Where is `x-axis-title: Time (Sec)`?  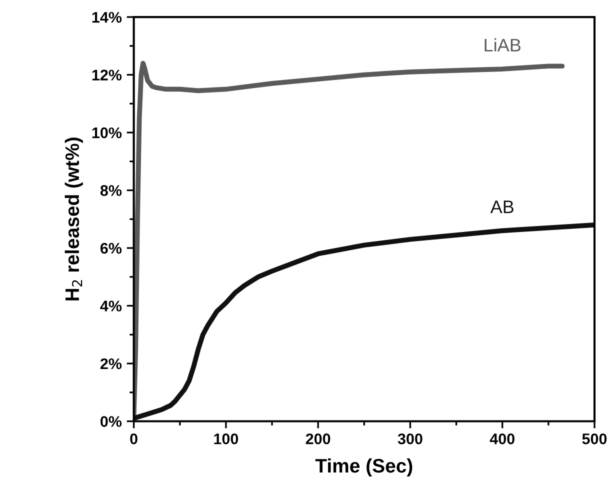 x-axis-title: Time (Sec) is located at coordinates (363, 467).